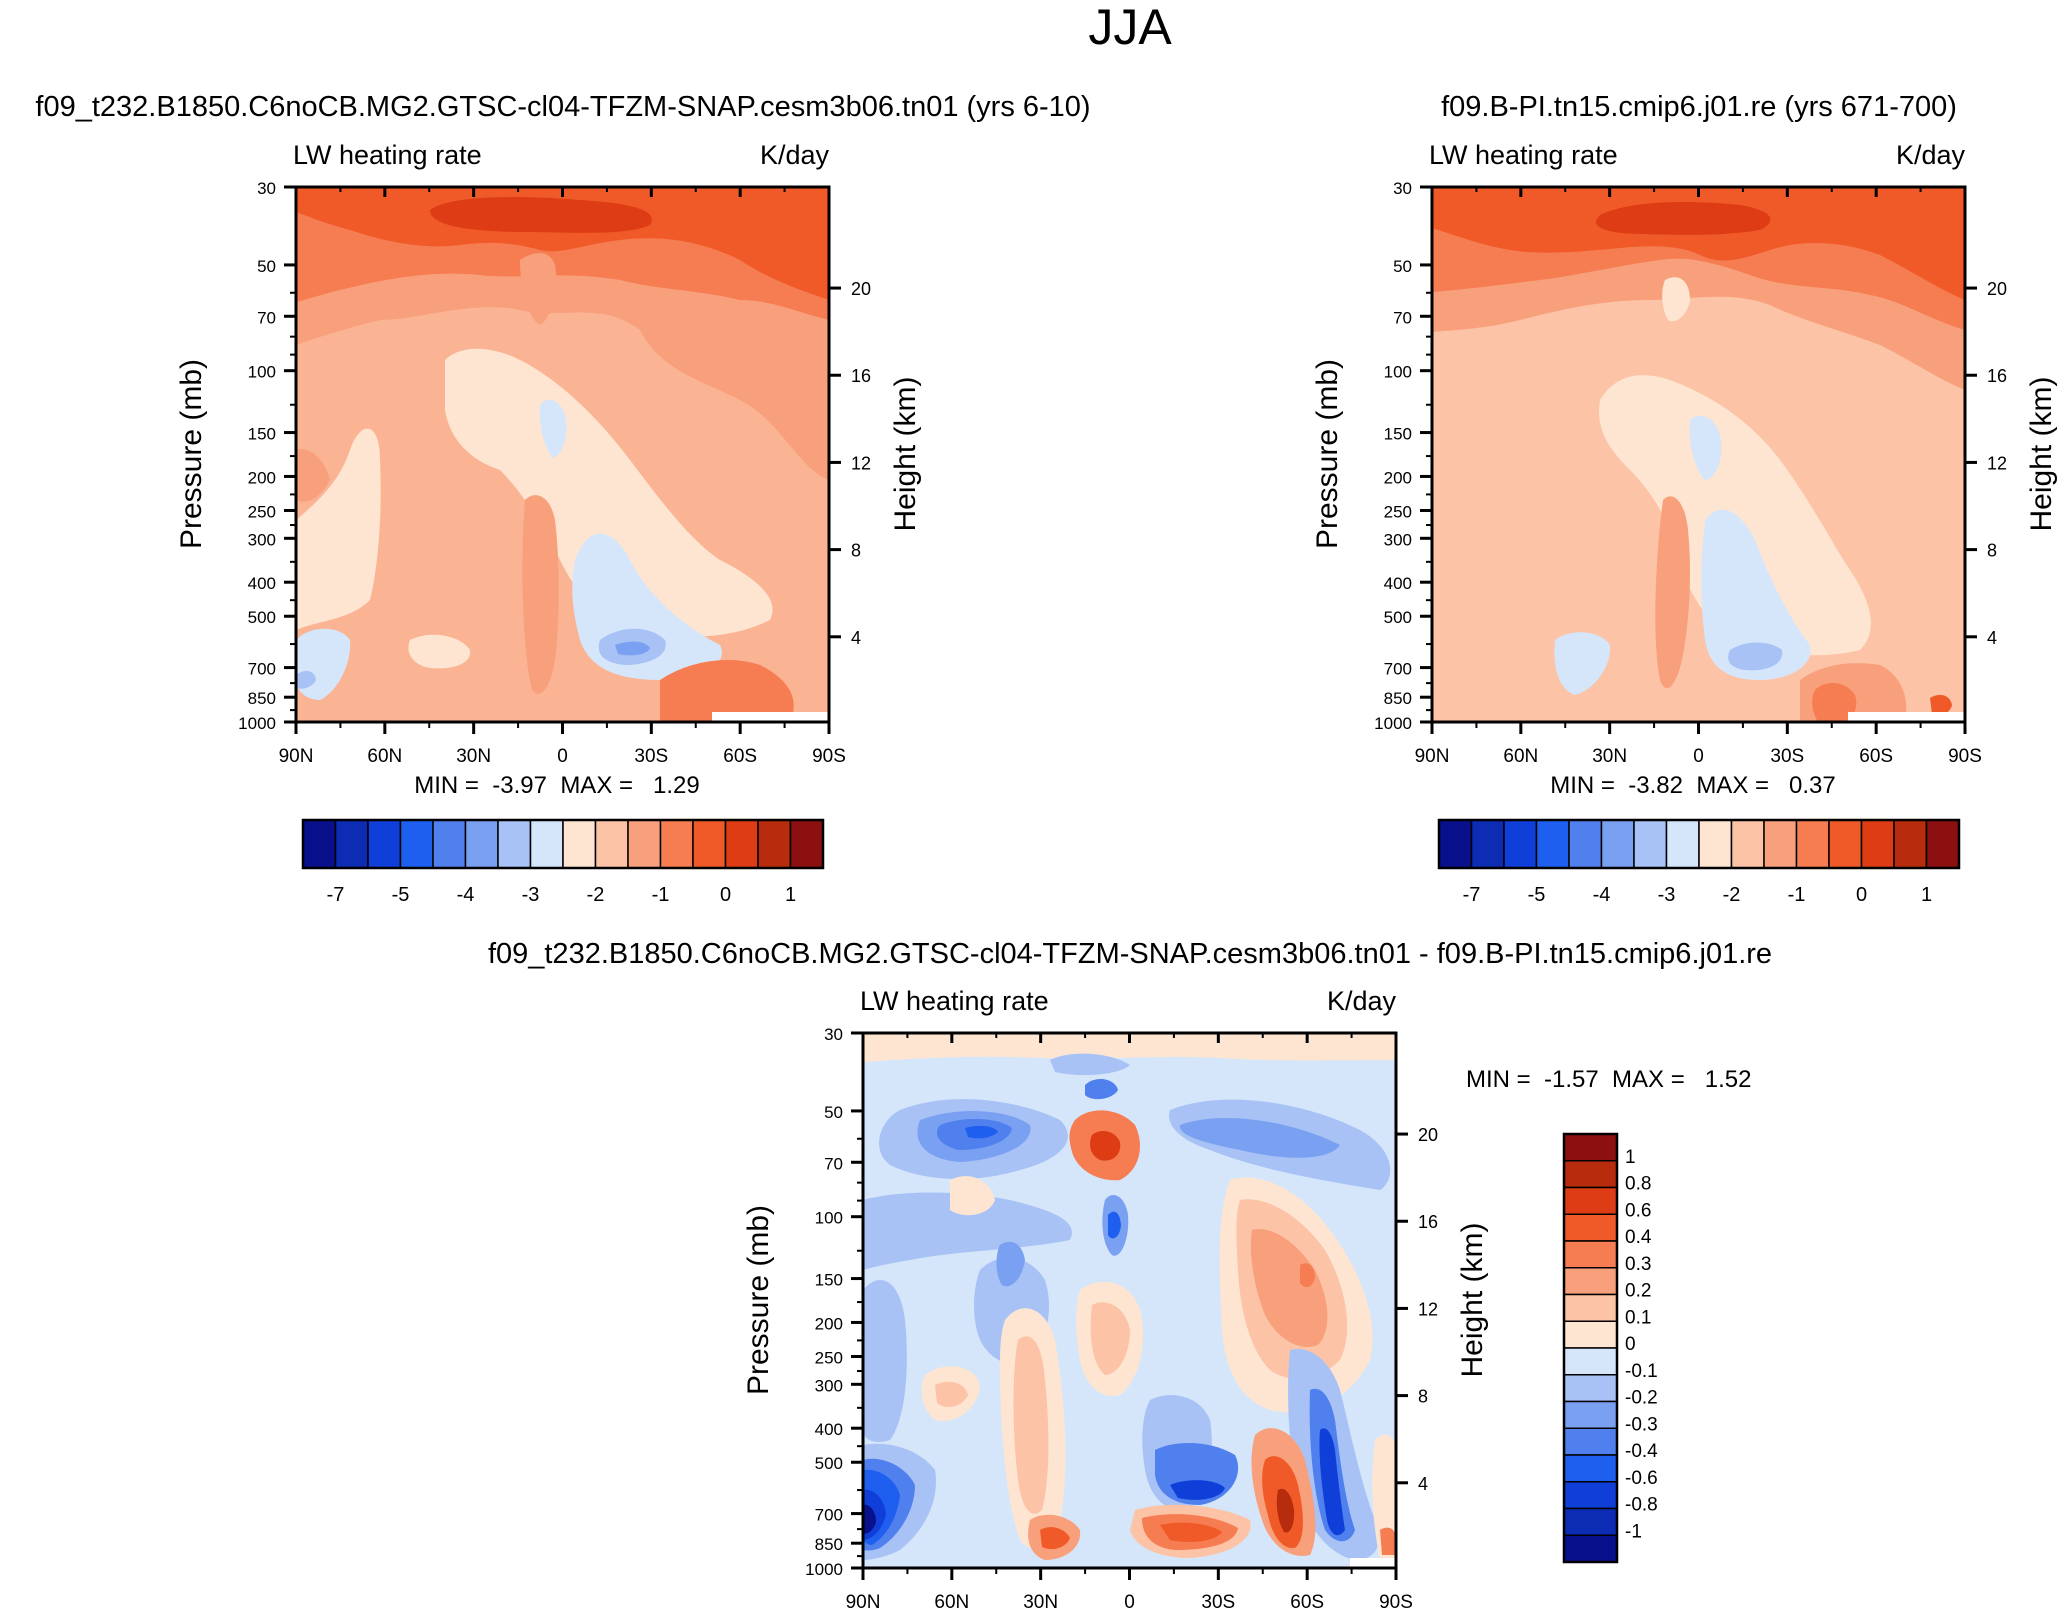 This screenshot has height=1616, width=2063. I want to click on pressure-tick-label: 150, so click(829, 1280).